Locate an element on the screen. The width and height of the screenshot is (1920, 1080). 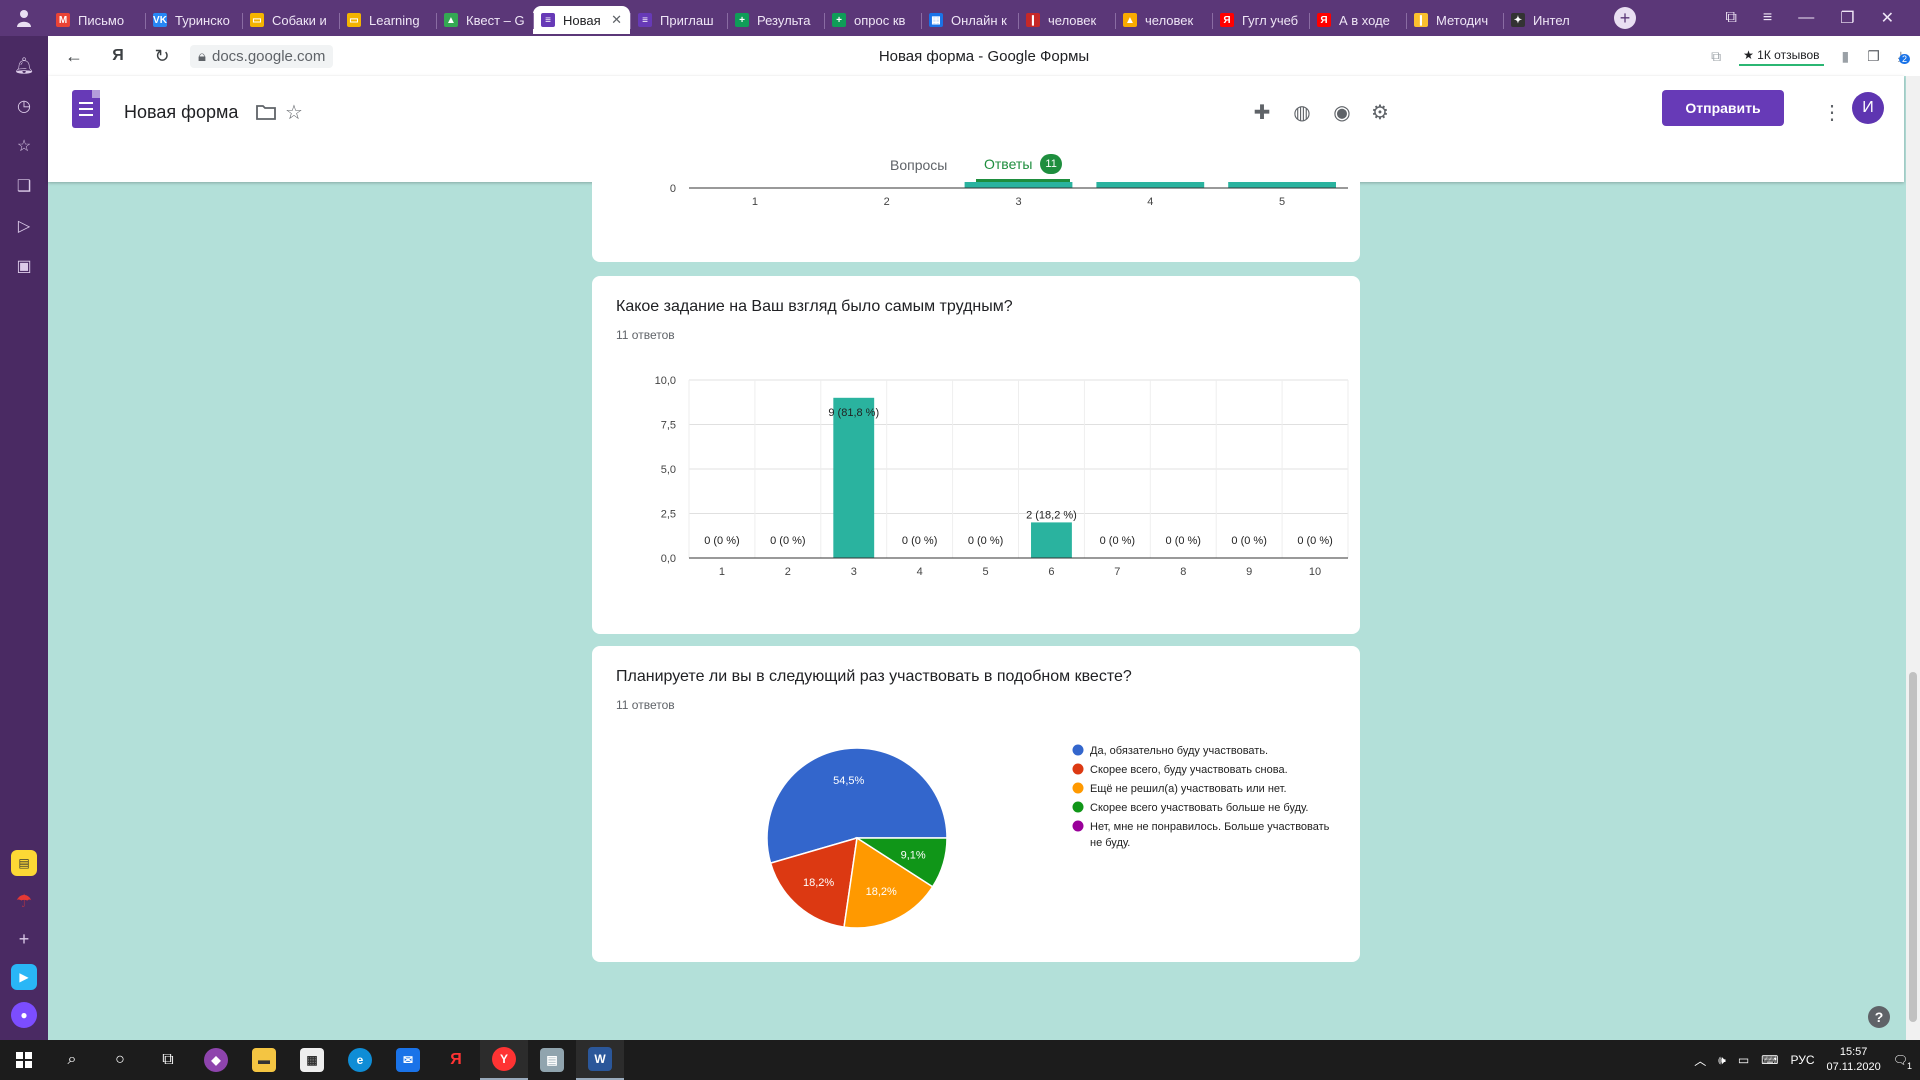
edge-icon: e is located at coordinates (360, 1060).